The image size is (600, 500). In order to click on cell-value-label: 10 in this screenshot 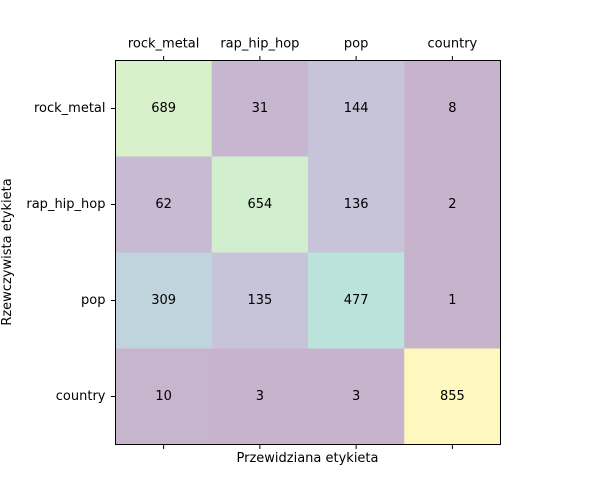, I will do `click(163, 396)`.